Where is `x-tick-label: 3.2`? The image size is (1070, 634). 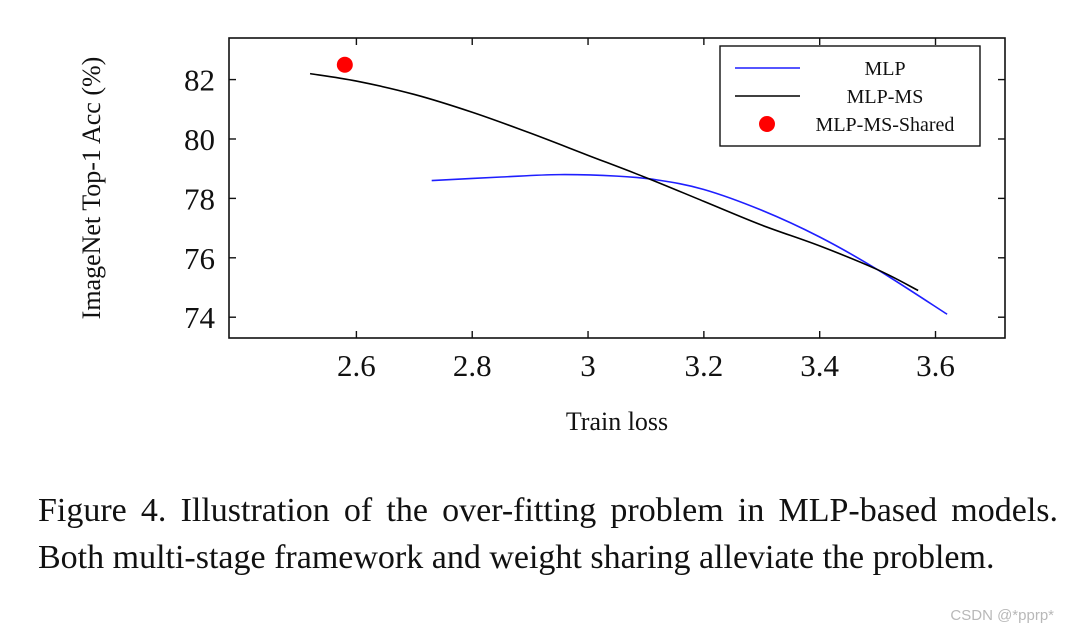
x-tick-label: 3.2 is located at coordinates (703, 365).